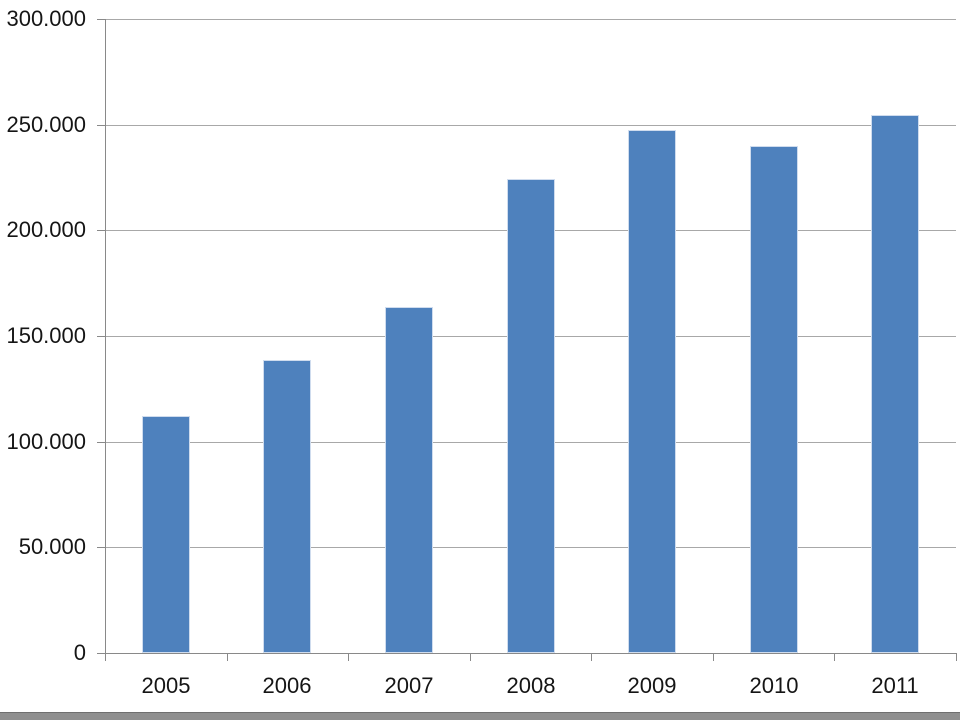 This screenshot has width=960, height=720. Describe the element at coordinates (46, 335) in the screenshot. I see `y-axis-tick-label: 150.000` at that location.